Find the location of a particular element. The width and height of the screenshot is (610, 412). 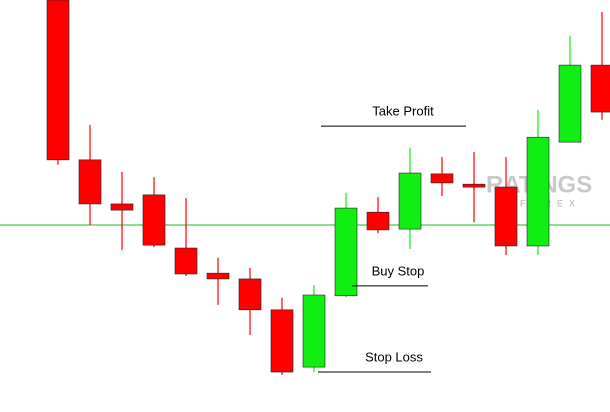

annotation-label: Take Profit is located at coordinates (403, 111).